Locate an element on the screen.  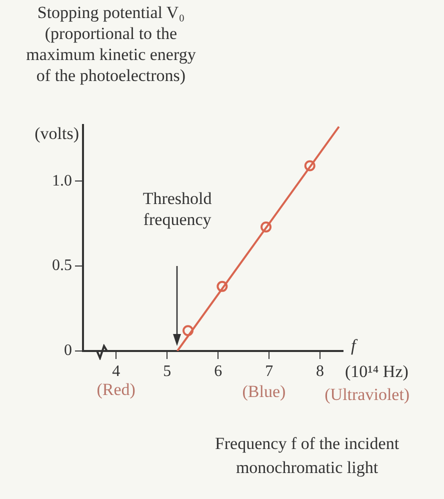
x-tick-label: 6 is located at coordinates (218, 371).